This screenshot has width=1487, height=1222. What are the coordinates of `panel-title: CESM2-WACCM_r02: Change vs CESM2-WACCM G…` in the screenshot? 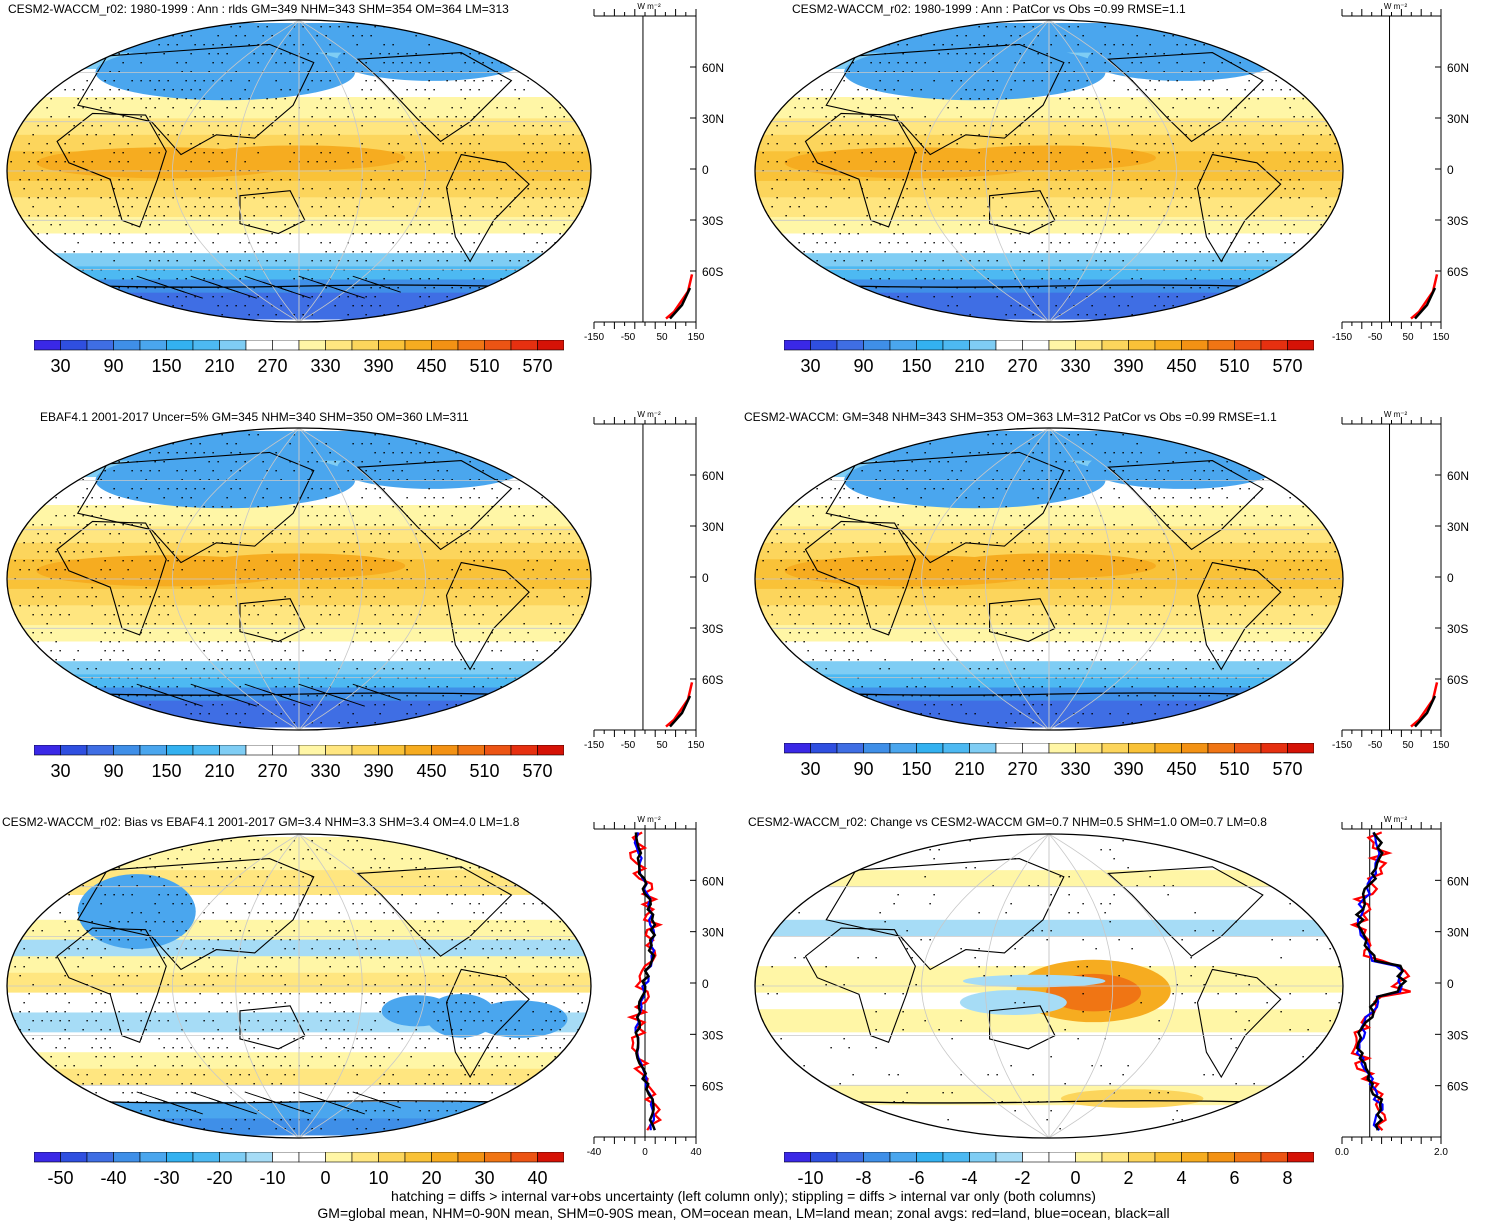 It's located at (1007, 822).